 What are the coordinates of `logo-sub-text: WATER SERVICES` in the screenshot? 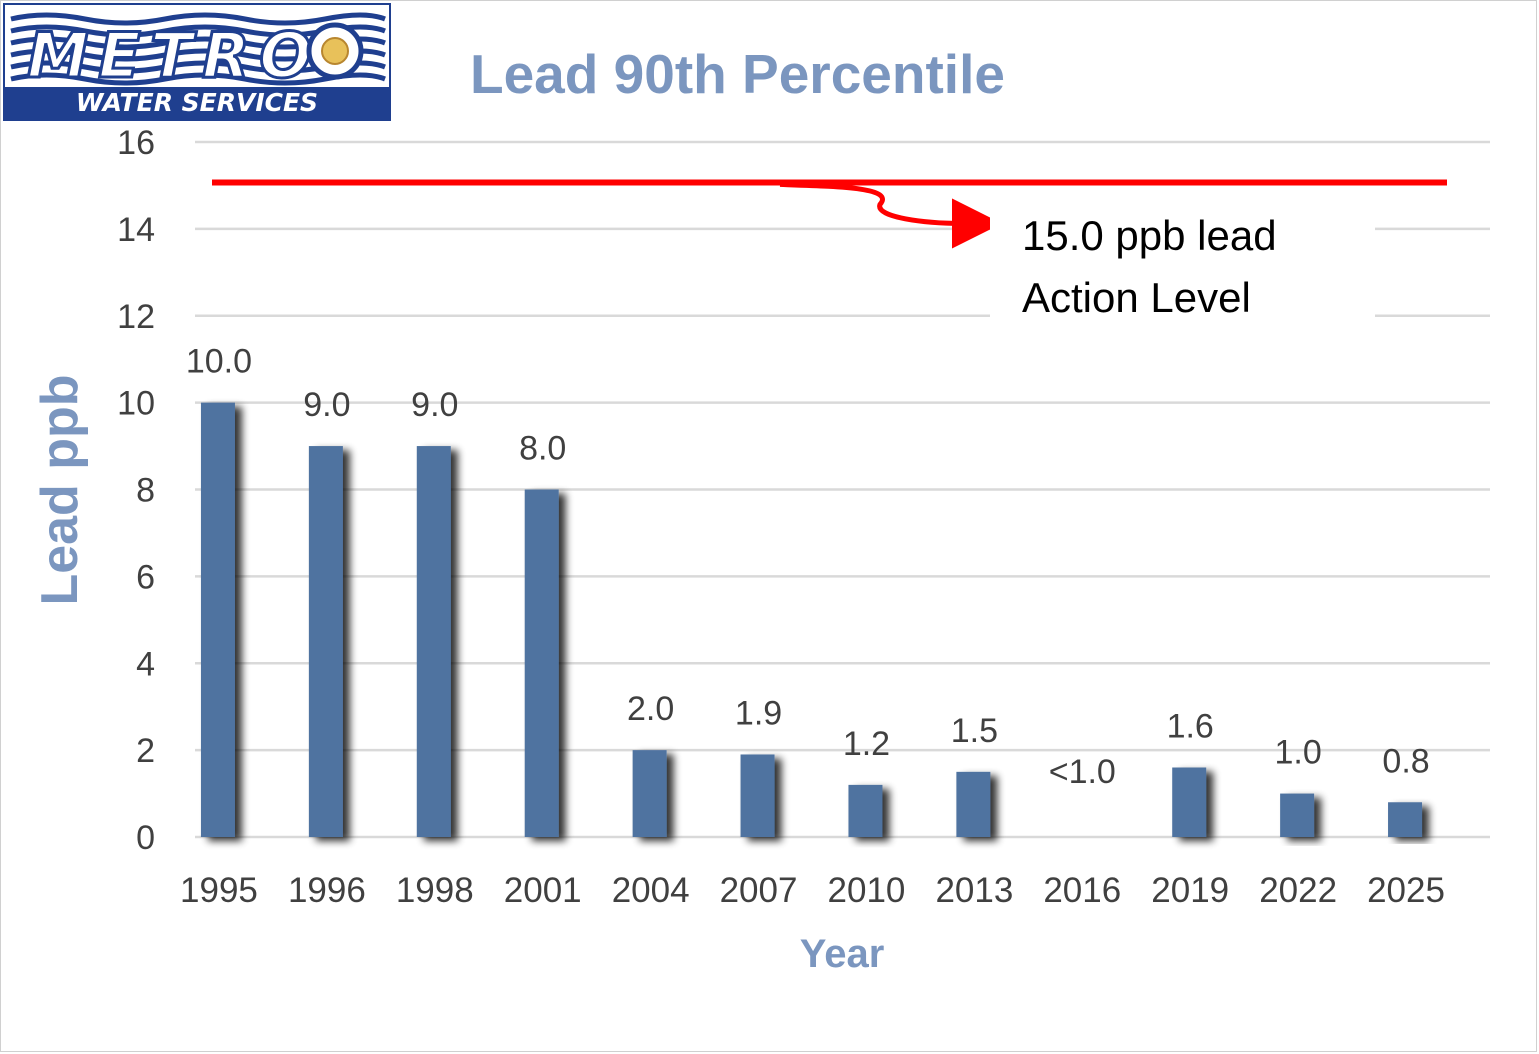 It's located at (197, 102).